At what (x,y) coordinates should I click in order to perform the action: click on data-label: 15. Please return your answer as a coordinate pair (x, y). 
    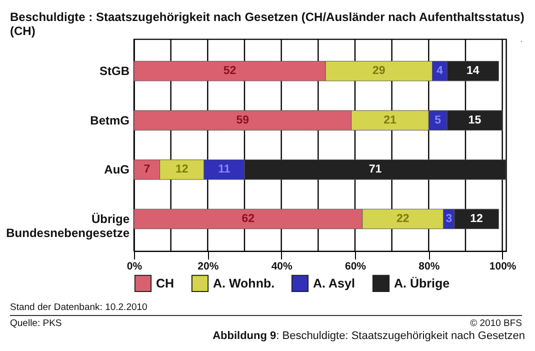
    Looking at the image, I should click on (475, 120).